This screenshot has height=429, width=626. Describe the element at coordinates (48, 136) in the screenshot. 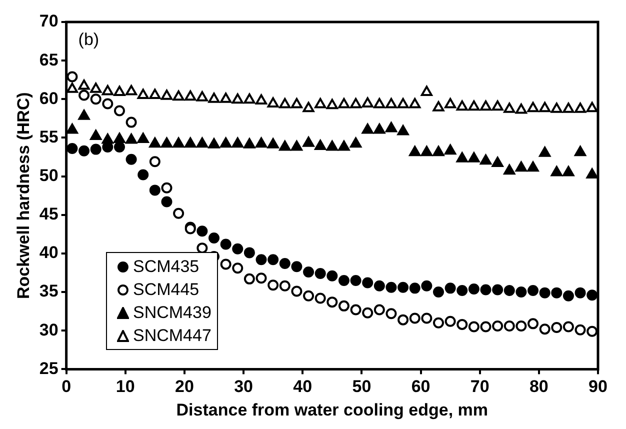

I see `y-tick-label: 55` at that location.